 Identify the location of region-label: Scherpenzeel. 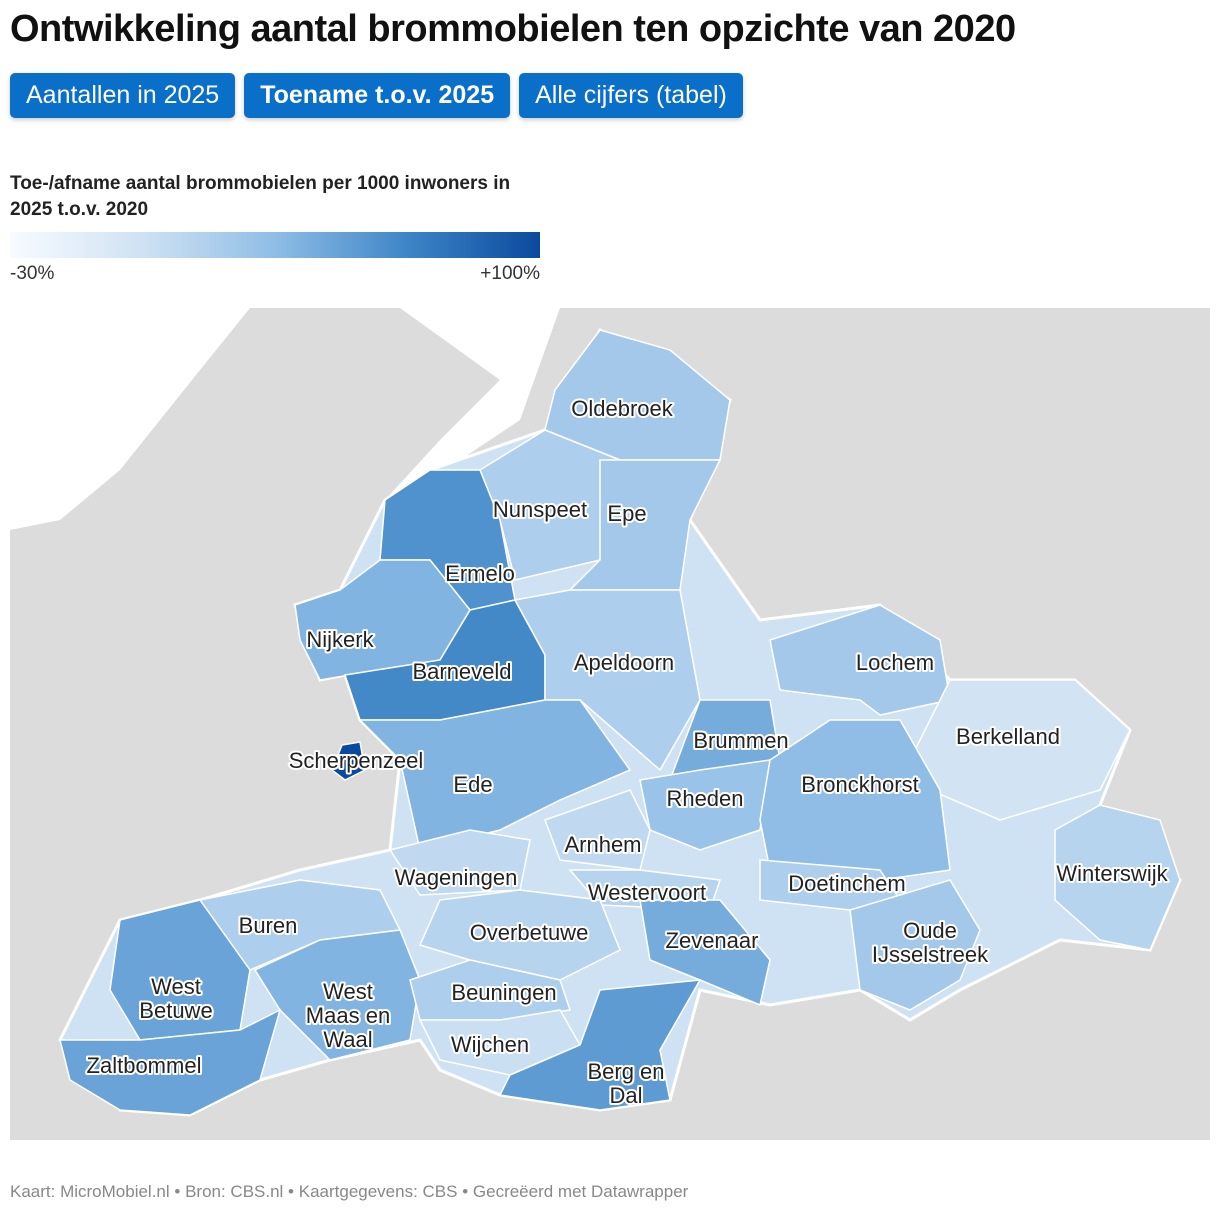
(356, 760).